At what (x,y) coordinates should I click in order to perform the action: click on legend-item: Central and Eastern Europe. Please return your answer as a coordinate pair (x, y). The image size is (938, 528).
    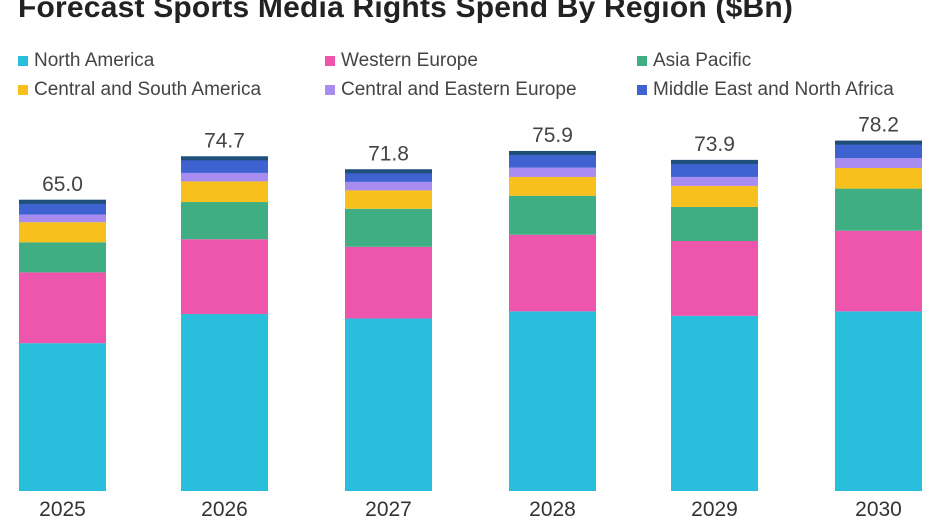
    Looking at the image, I should click on (451, 90).